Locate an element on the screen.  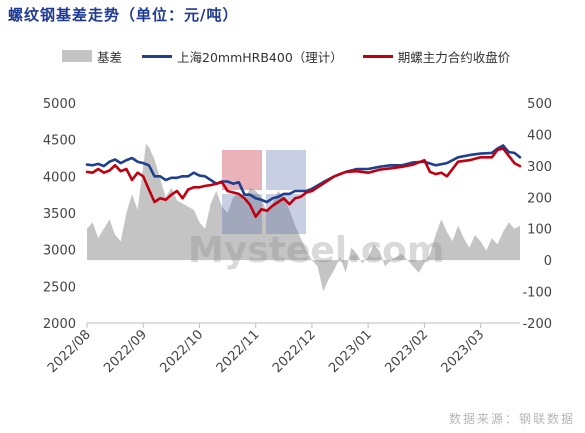
line-series-layer is located at coordinates (303, 181).